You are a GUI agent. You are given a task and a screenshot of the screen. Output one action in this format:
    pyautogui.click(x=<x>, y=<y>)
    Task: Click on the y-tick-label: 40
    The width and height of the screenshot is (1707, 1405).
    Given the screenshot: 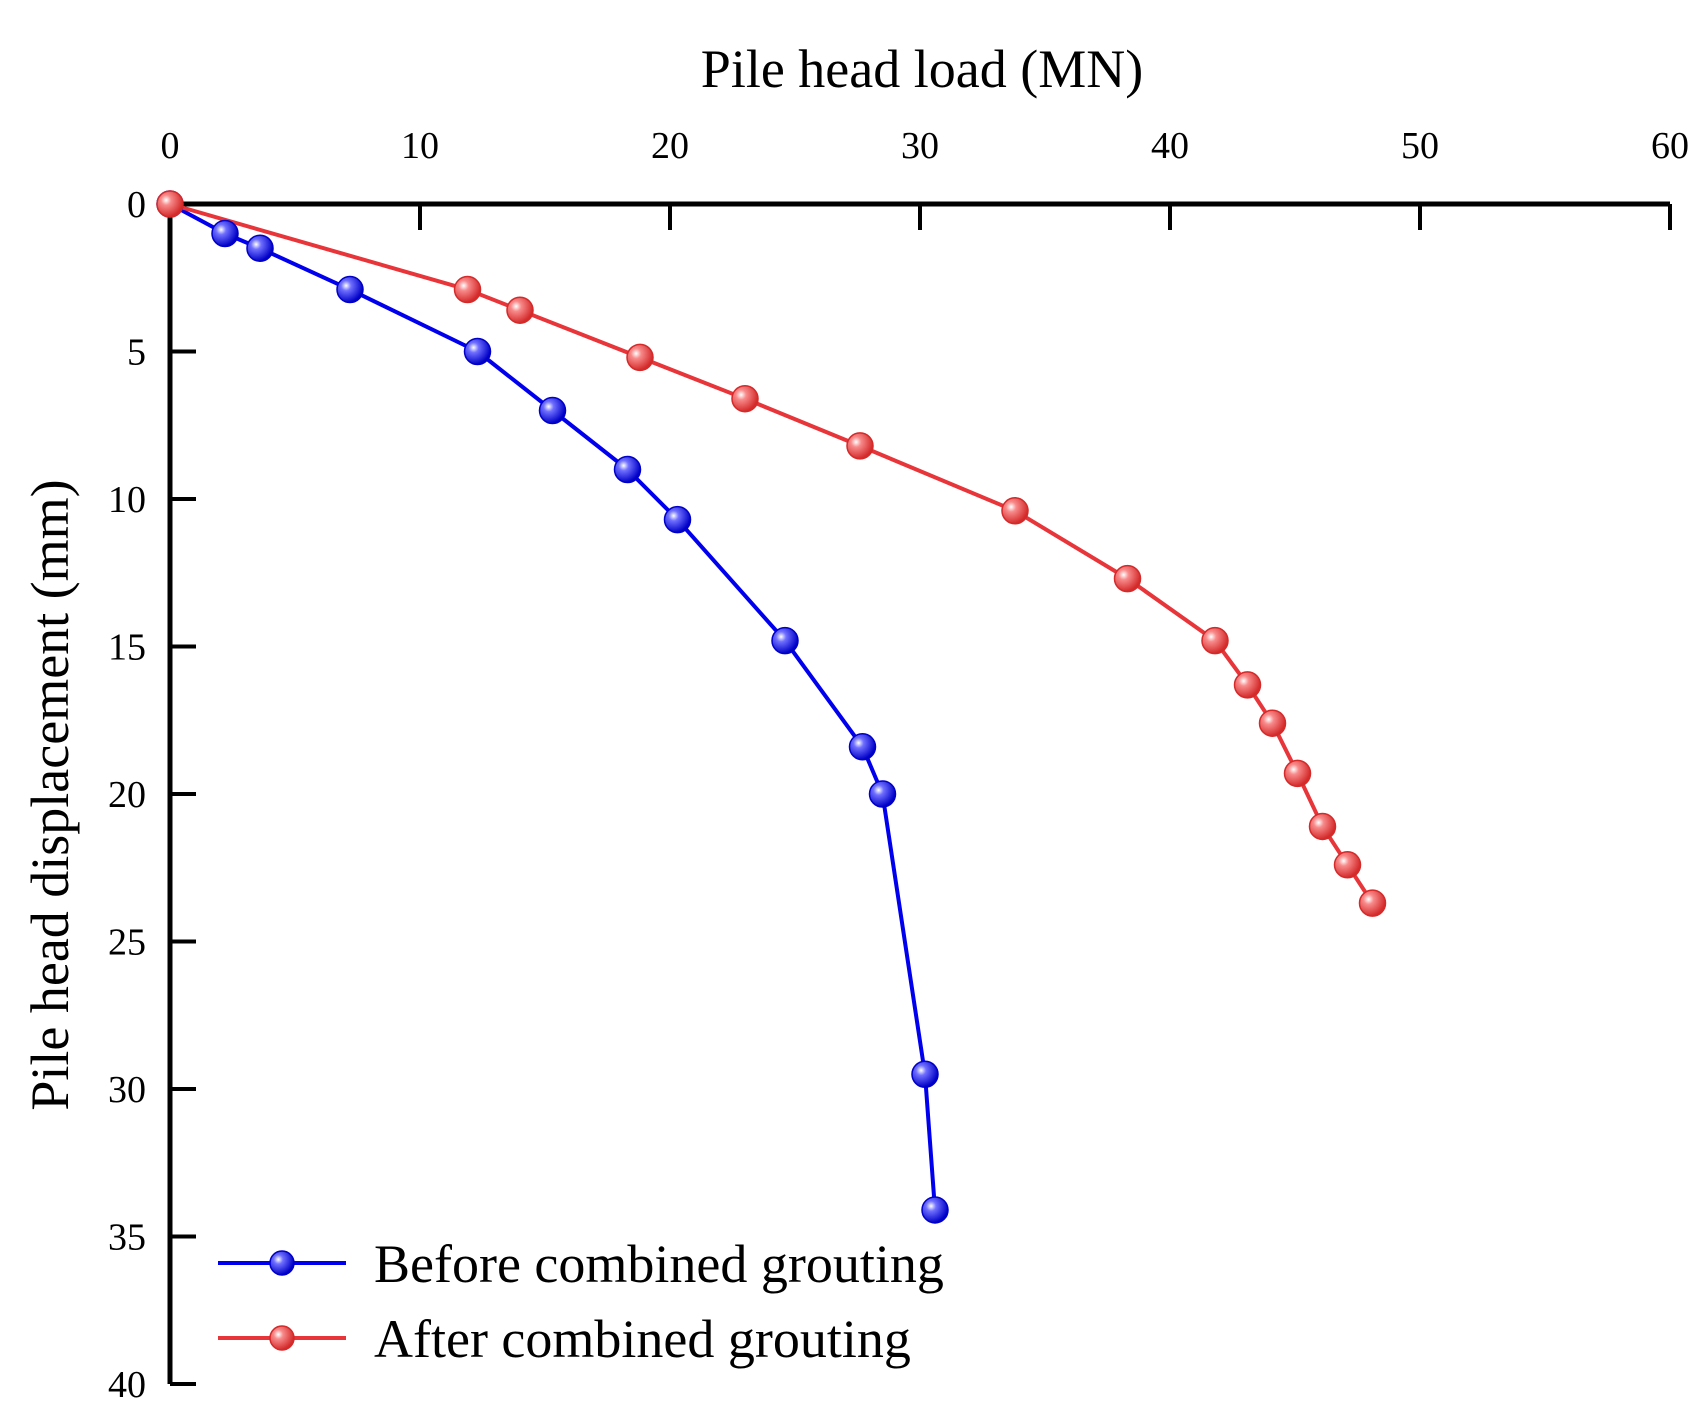 What is the action you would take?
    pyautogui.click(x=127, y=1384)
    